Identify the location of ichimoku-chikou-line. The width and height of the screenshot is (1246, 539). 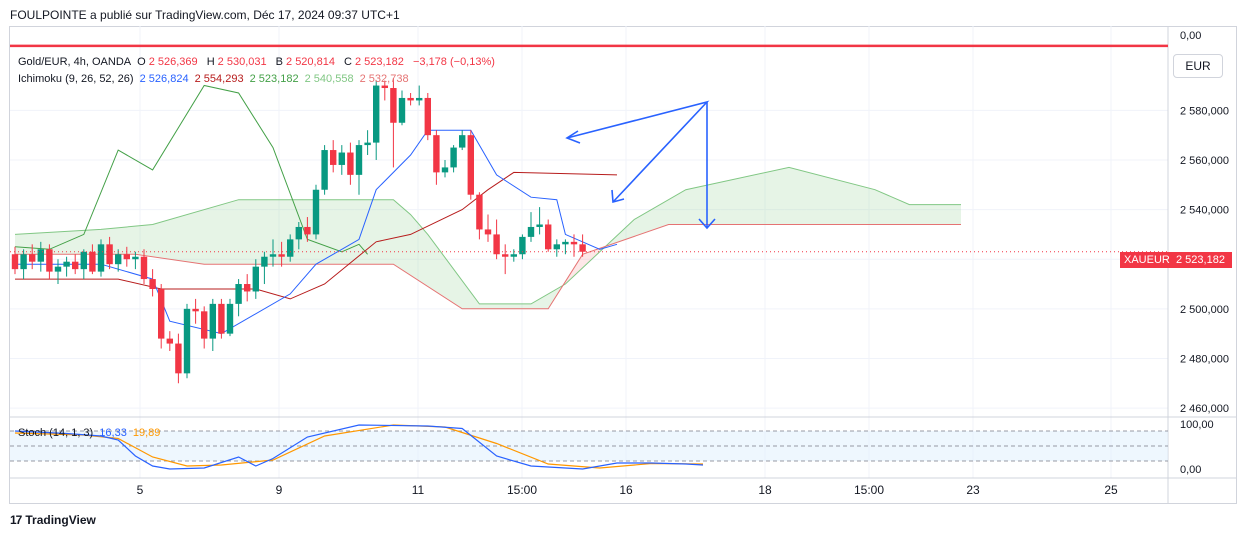
(191, 169).